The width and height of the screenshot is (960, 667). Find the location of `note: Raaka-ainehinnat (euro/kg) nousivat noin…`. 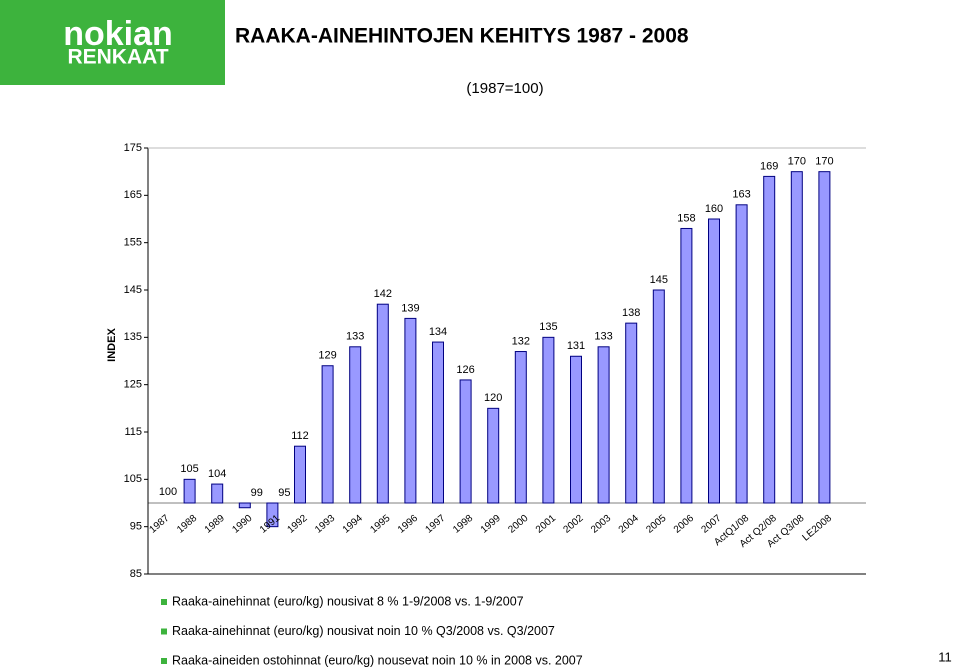

note: Raaka-ainehinnat (euro/kg) nousivat noin… is located at coordinates (363, 631).